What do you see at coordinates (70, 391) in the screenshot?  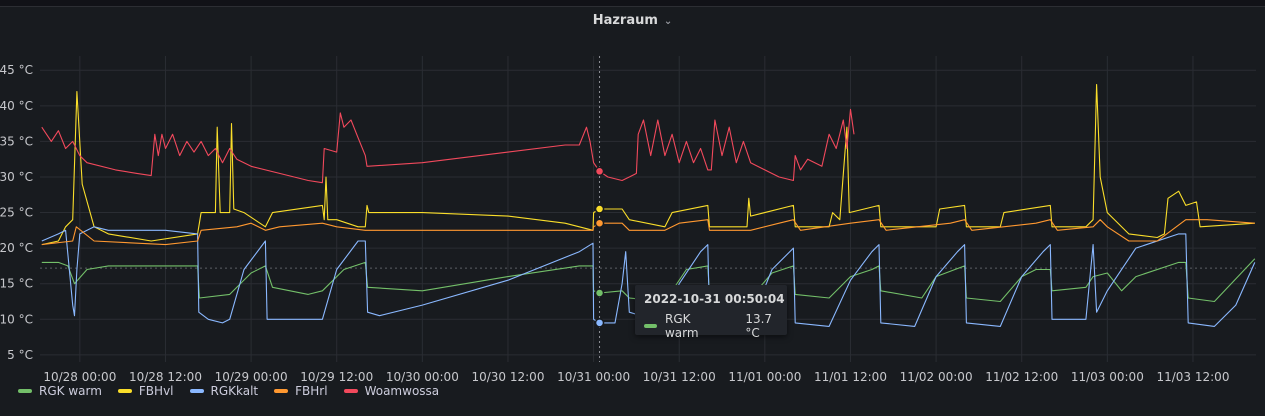 I see `legend-label: RGK warm` at bounding box center [70, 391].